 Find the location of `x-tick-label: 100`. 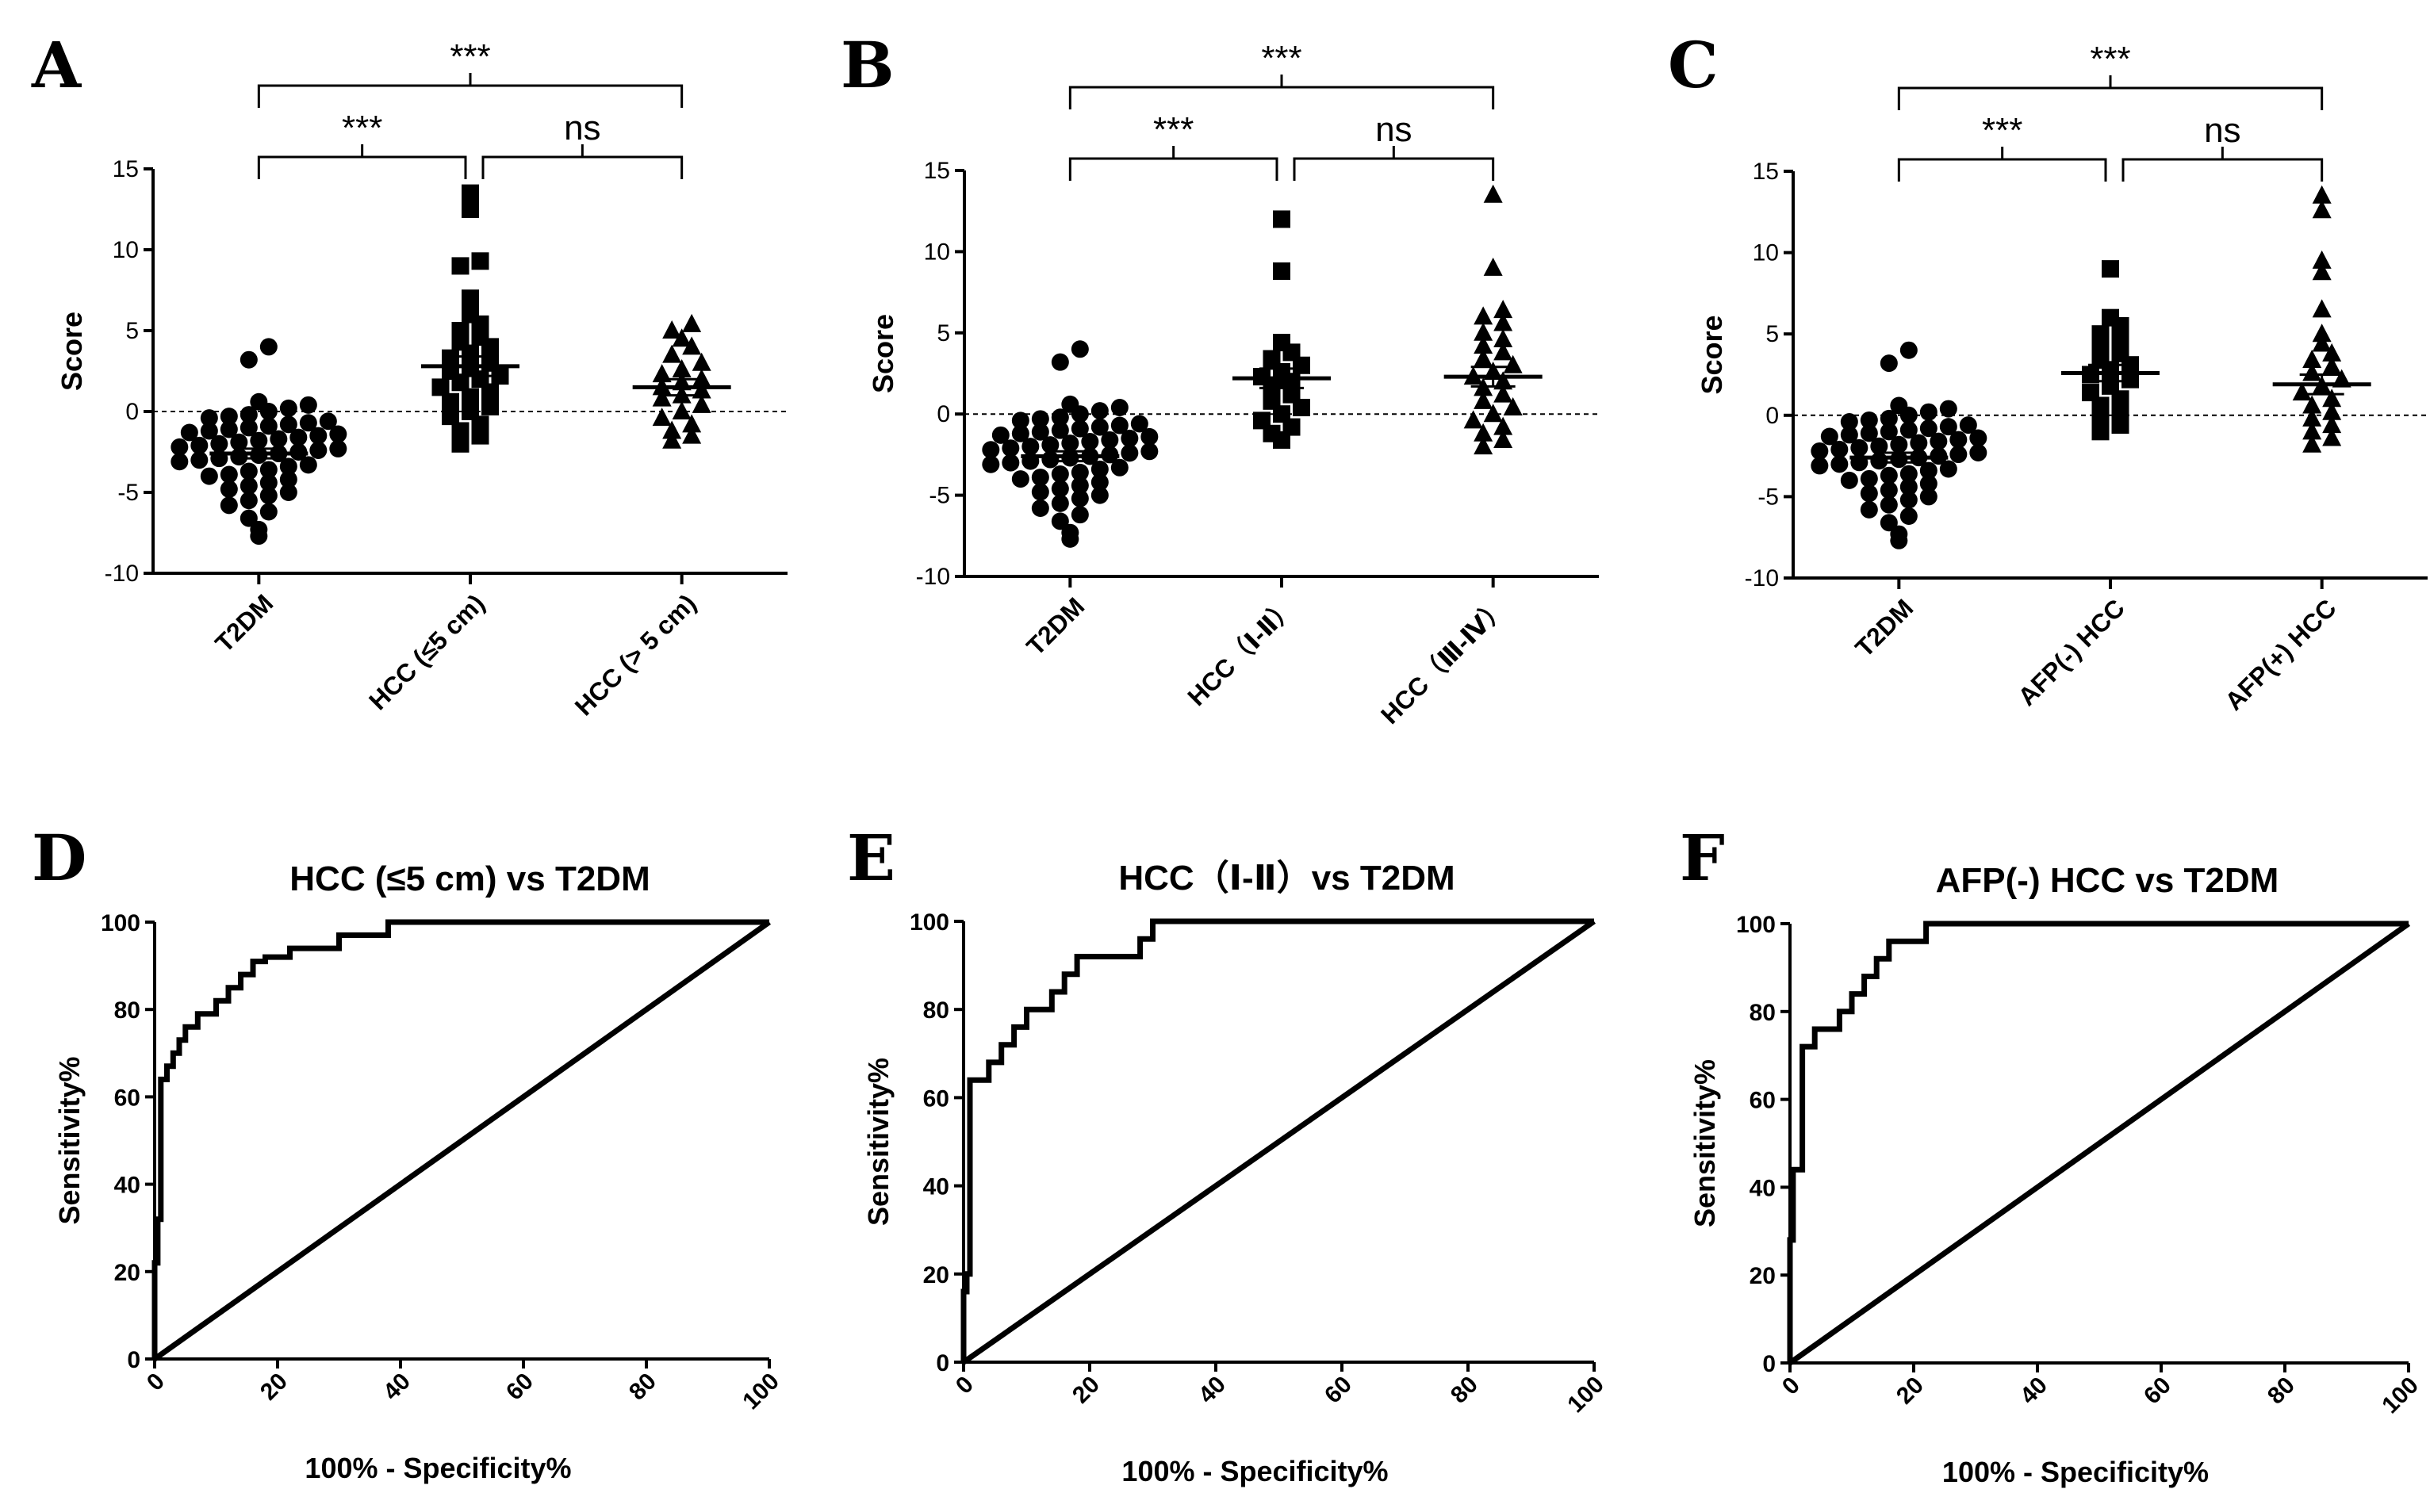

x-tick-label: 100 is located at coordinates (2400, 1395).